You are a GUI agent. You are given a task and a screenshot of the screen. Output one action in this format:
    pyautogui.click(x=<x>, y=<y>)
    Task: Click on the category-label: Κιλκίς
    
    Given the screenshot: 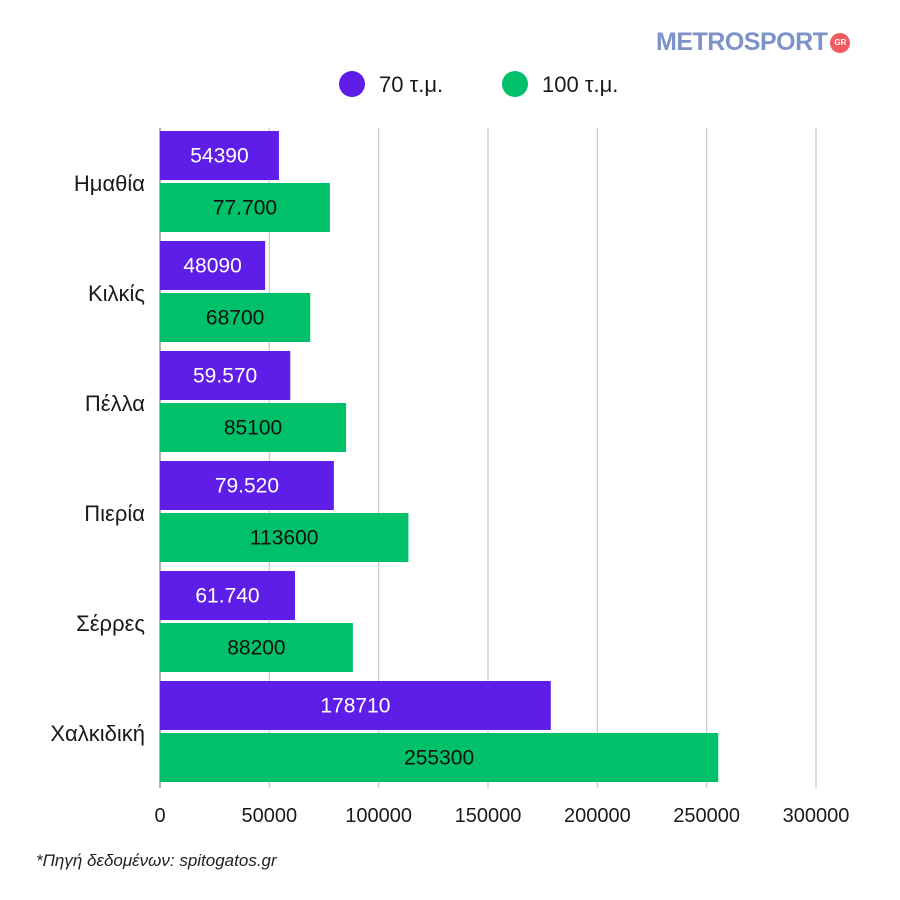 What is the action you would take?
    pyautogui.click(x=116, y=293)
    